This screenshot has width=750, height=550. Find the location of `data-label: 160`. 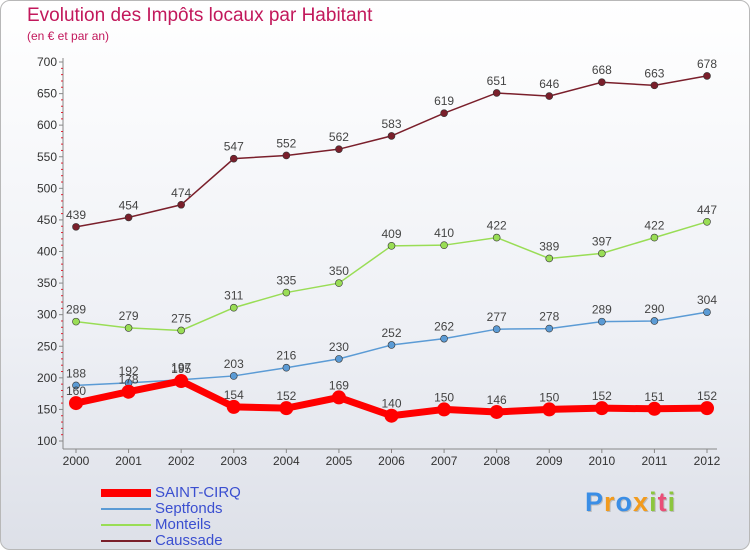

data-label: 160 is located at coordinates (76, 391).